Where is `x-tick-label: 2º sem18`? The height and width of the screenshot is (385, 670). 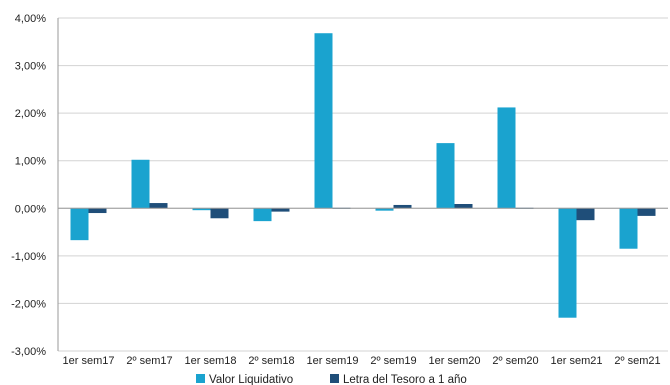 x-tick-label: 2º sem18 is located at coordinates (271, 361).